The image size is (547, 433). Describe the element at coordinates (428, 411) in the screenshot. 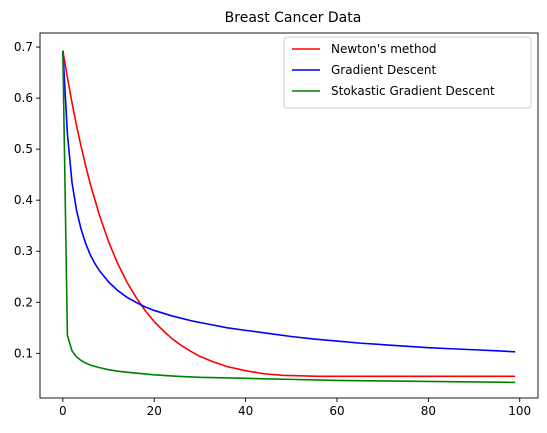

I see `x-tick-label: 80` at that location.